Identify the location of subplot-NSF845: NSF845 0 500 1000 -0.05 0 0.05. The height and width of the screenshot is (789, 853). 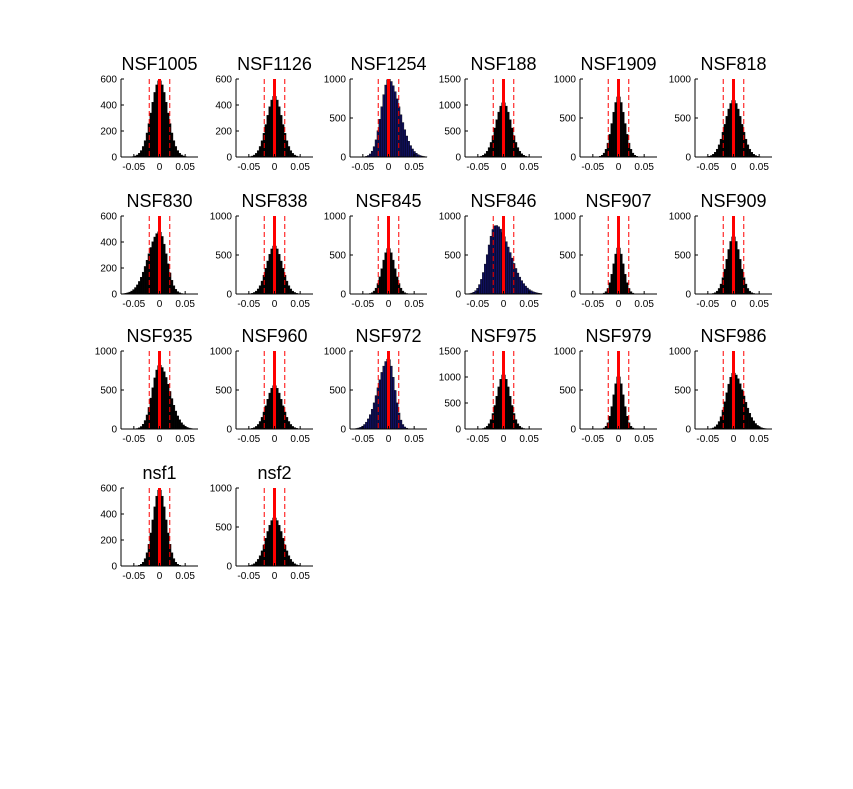
(375, 250).